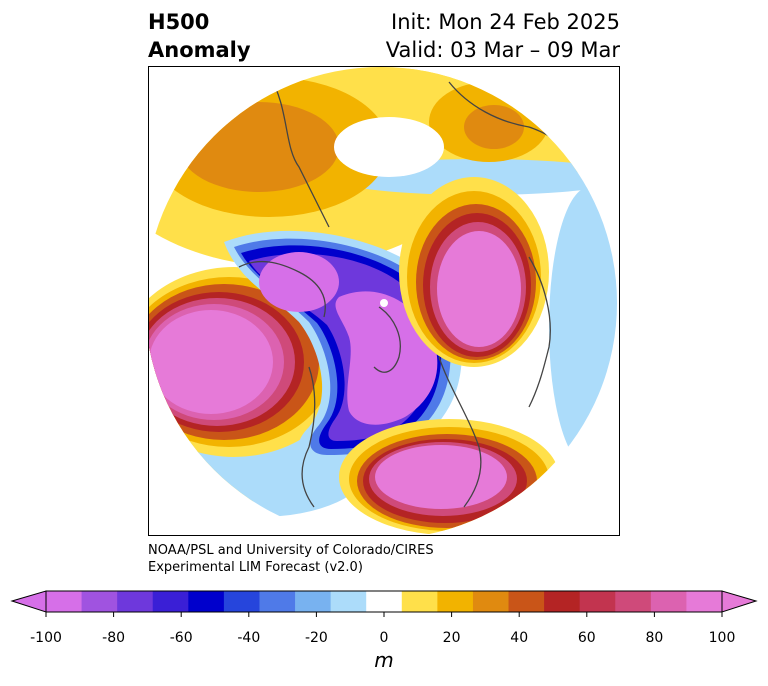  I want to click on scandinavia-ridge-core, so click(479, 289).